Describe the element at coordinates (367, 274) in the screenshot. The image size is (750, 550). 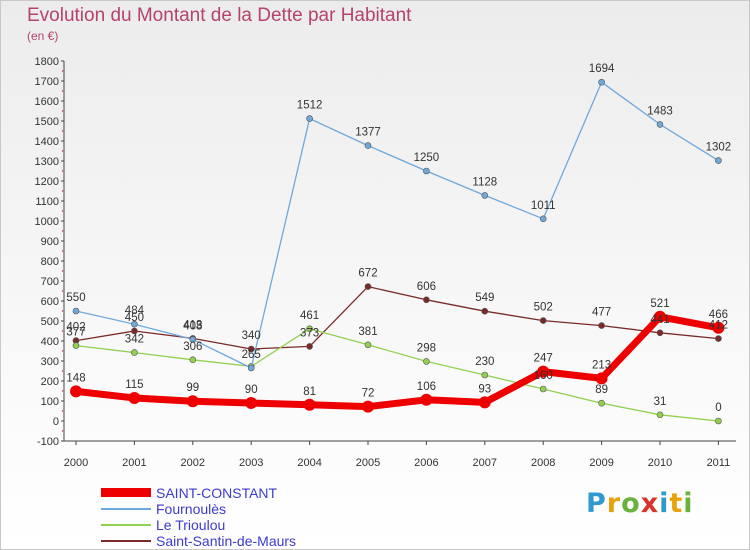
I see `data-label: 672` at that location.